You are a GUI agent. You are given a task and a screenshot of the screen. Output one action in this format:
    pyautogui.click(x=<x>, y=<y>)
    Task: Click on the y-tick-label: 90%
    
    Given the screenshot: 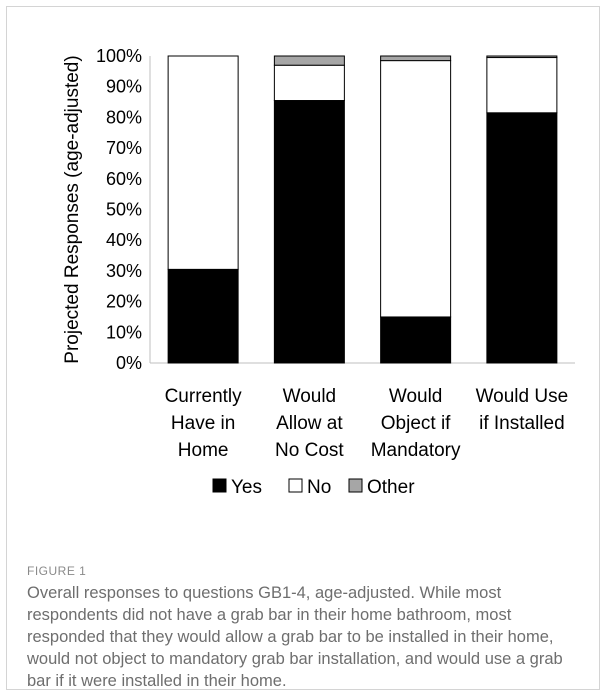 What is the action you would take?
    pyautogui.click(x=124, y=87)
    